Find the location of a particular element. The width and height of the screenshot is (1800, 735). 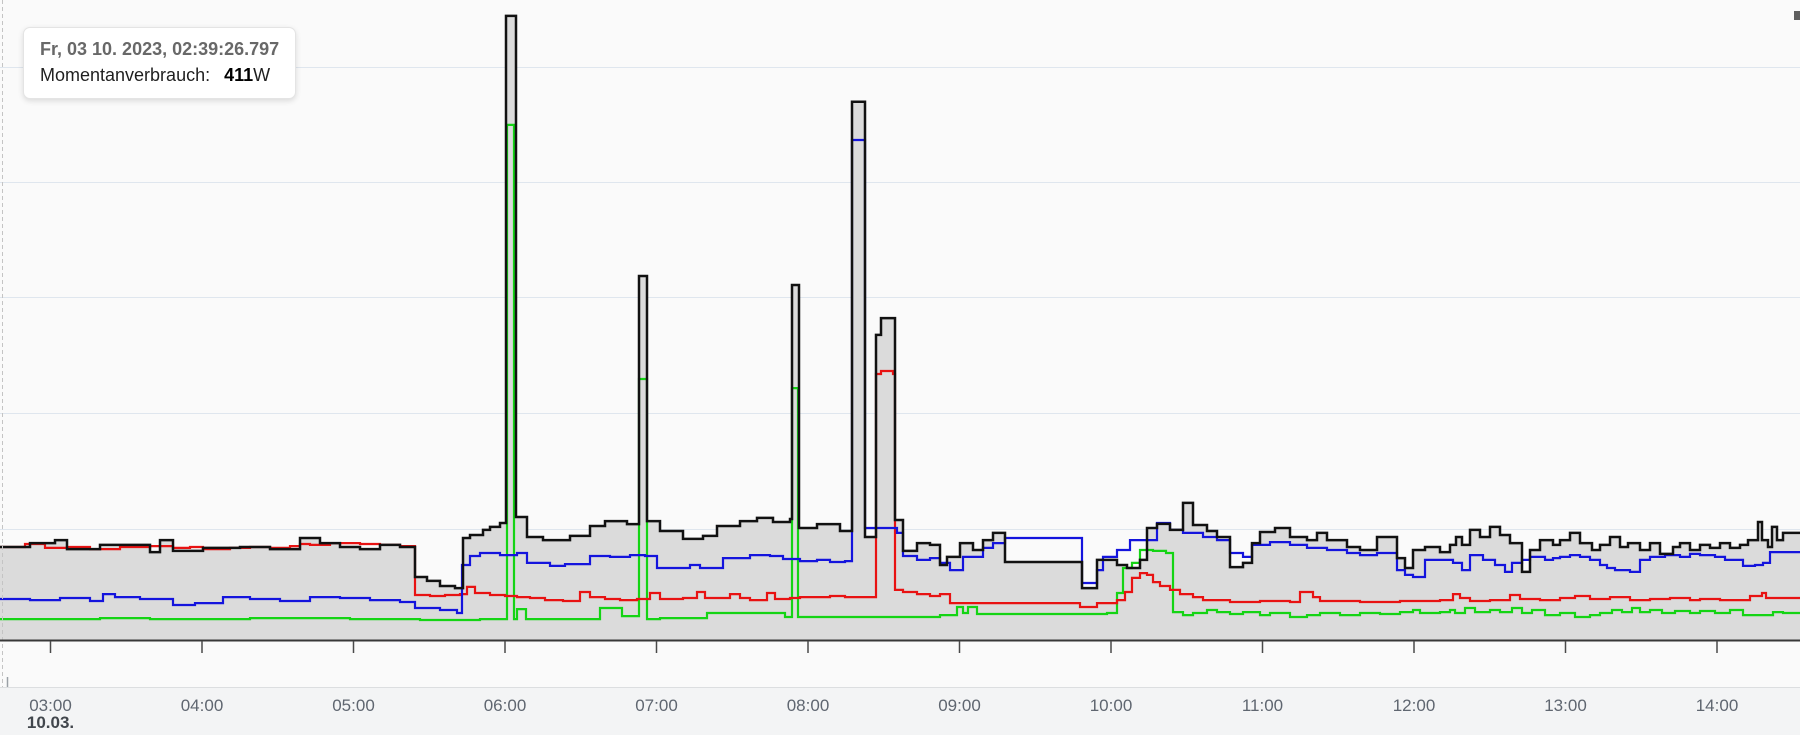

x-axis-label: 11:00 is located at coordinates (1262, 705).